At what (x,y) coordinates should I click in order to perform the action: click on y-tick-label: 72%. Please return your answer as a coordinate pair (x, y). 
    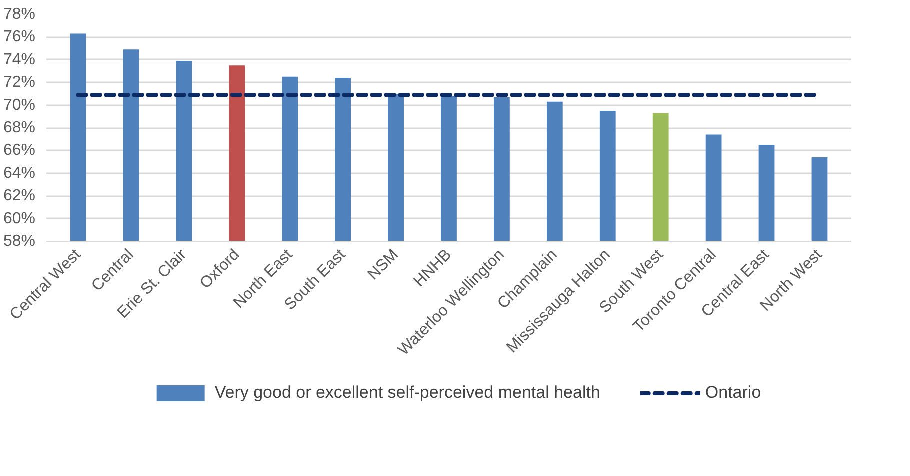
    Looking at the image, I should click on (19, 83).